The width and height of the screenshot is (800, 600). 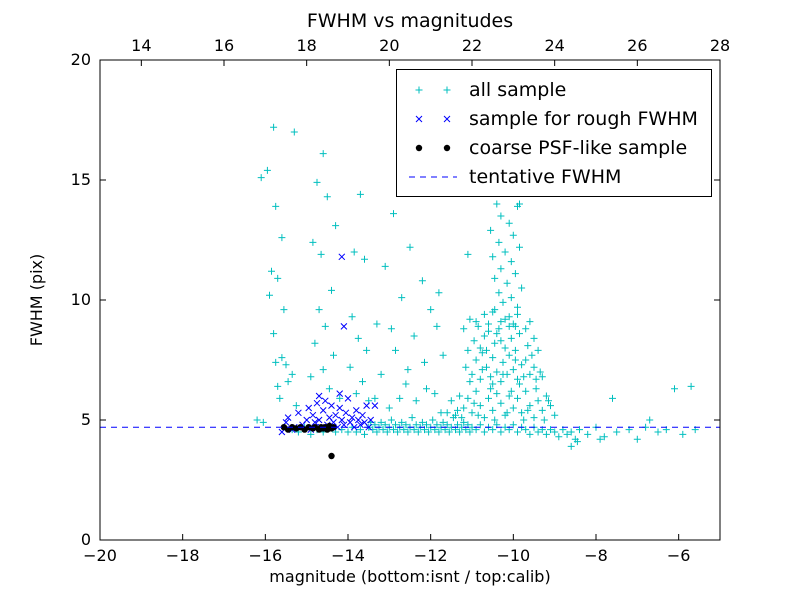 I want to click on legend-item-rough-fwhm: sample for rough FWHM, so click(x=554, y=118).